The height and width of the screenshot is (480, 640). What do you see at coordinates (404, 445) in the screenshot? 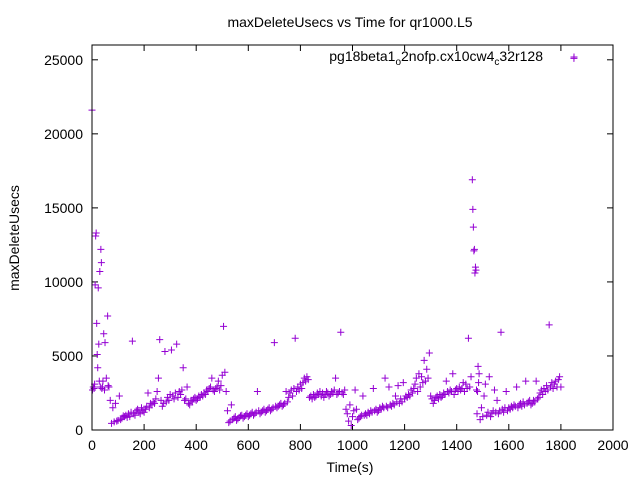
I see `x-tick-label: 1200` at bounding box center [404, 445].